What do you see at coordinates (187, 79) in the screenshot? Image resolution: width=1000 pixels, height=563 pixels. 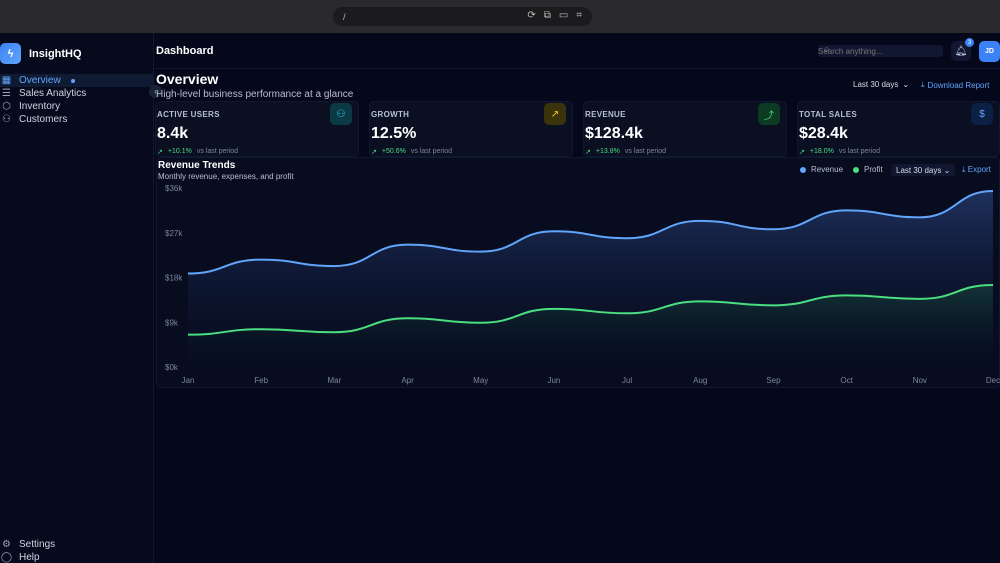 I see `page-title: Overview` at bounding box center [187, 79].